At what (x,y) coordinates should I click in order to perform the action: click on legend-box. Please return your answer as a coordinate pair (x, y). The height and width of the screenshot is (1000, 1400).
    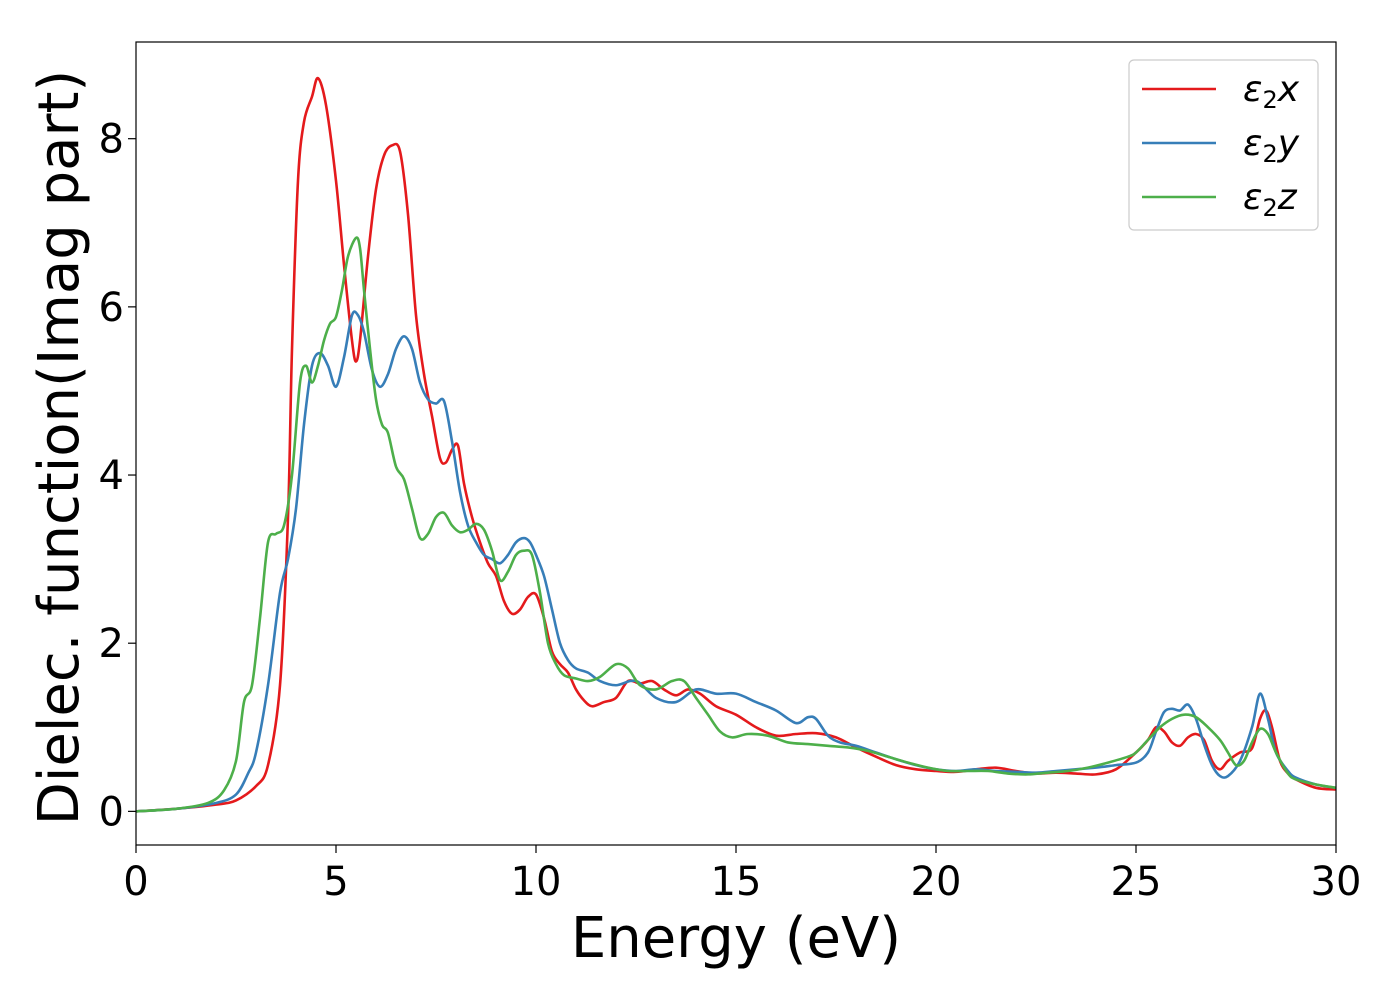
    Looking at the image, I should click on (1223, 145).